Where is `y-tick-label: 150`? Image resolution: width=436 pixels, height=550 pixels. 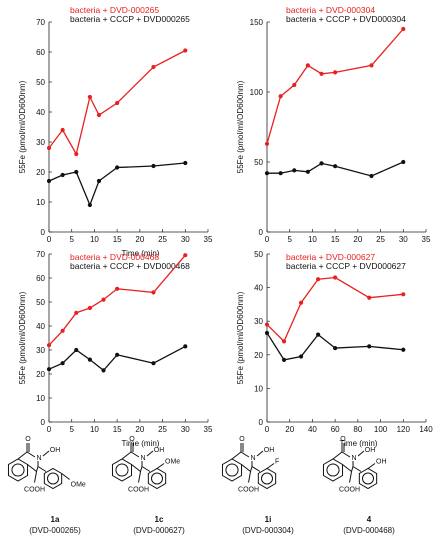
y-tick-label: 150 is located at coordinates (257, 22).